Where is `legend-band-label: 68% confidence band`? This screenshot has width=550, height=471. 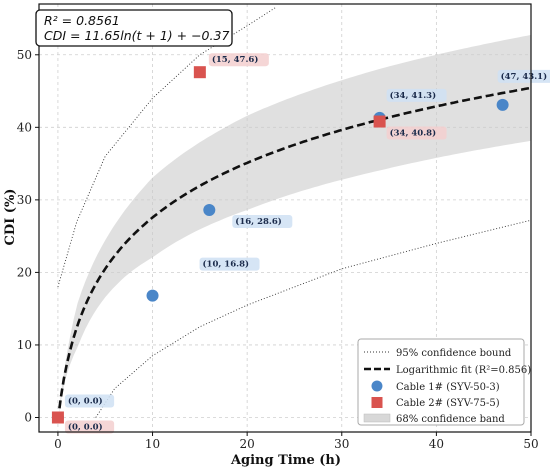 legend-band-label: 68% confidence band is located at coordinates (450, 419).